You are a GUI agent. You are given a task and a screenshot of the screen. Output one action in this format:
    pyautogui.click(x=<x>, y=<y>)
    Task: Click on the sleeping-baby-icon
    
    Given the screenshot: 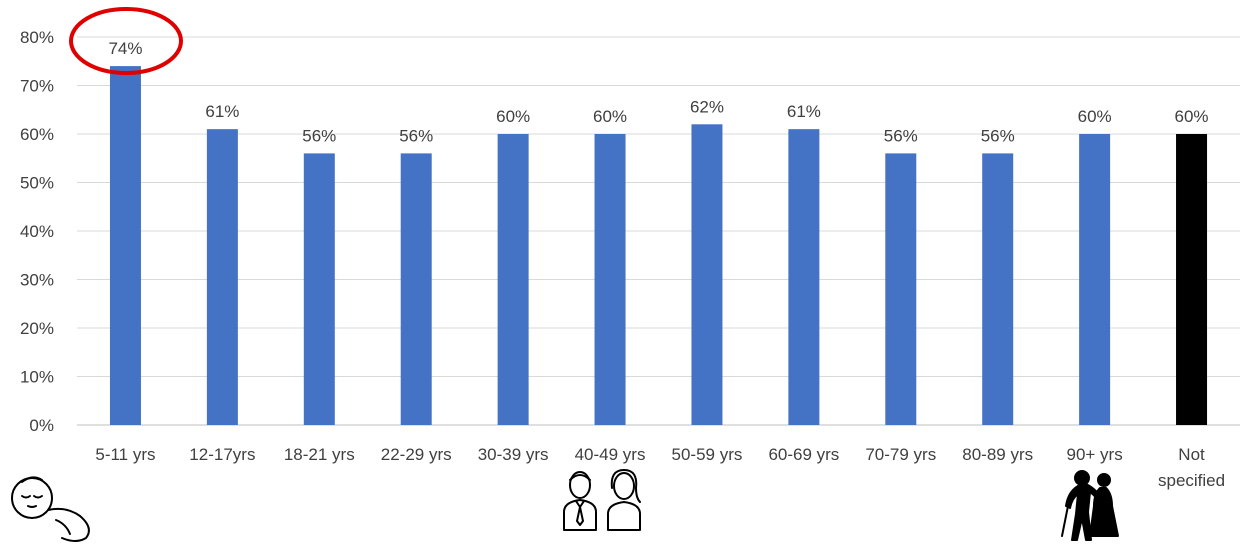 What is the action you would take?
    pyautogui.click(x=50, y=509)
    